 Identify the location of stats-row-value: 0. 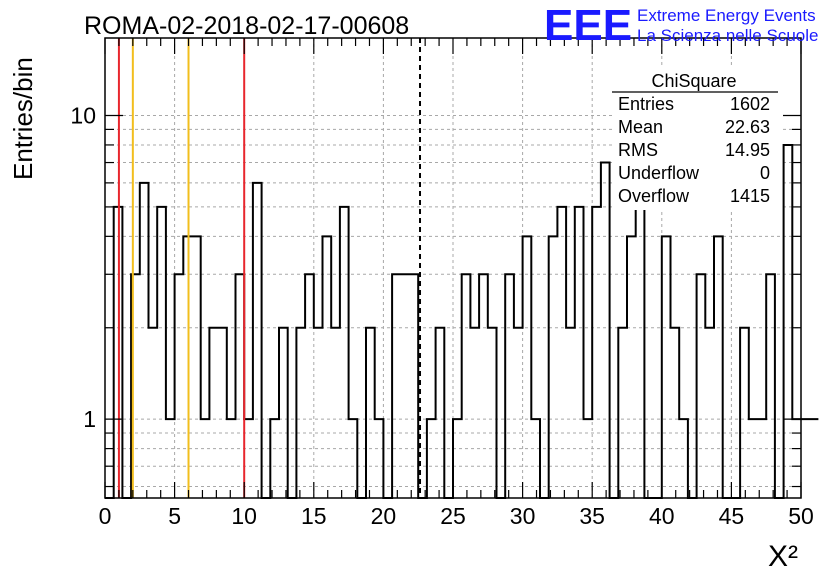
(765, 173).